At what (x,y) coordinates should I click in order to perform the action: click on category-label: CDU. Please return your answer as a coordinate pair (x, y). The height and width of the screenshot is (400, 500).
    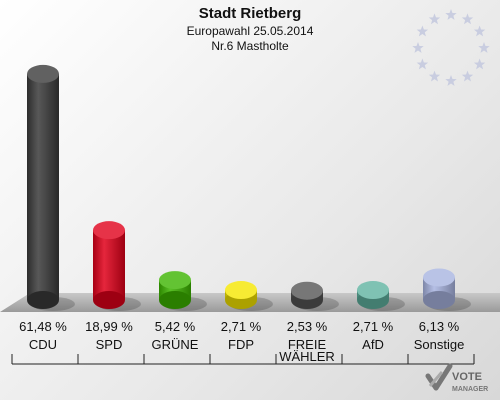
    Looking at the image, I should click on (43, 344).